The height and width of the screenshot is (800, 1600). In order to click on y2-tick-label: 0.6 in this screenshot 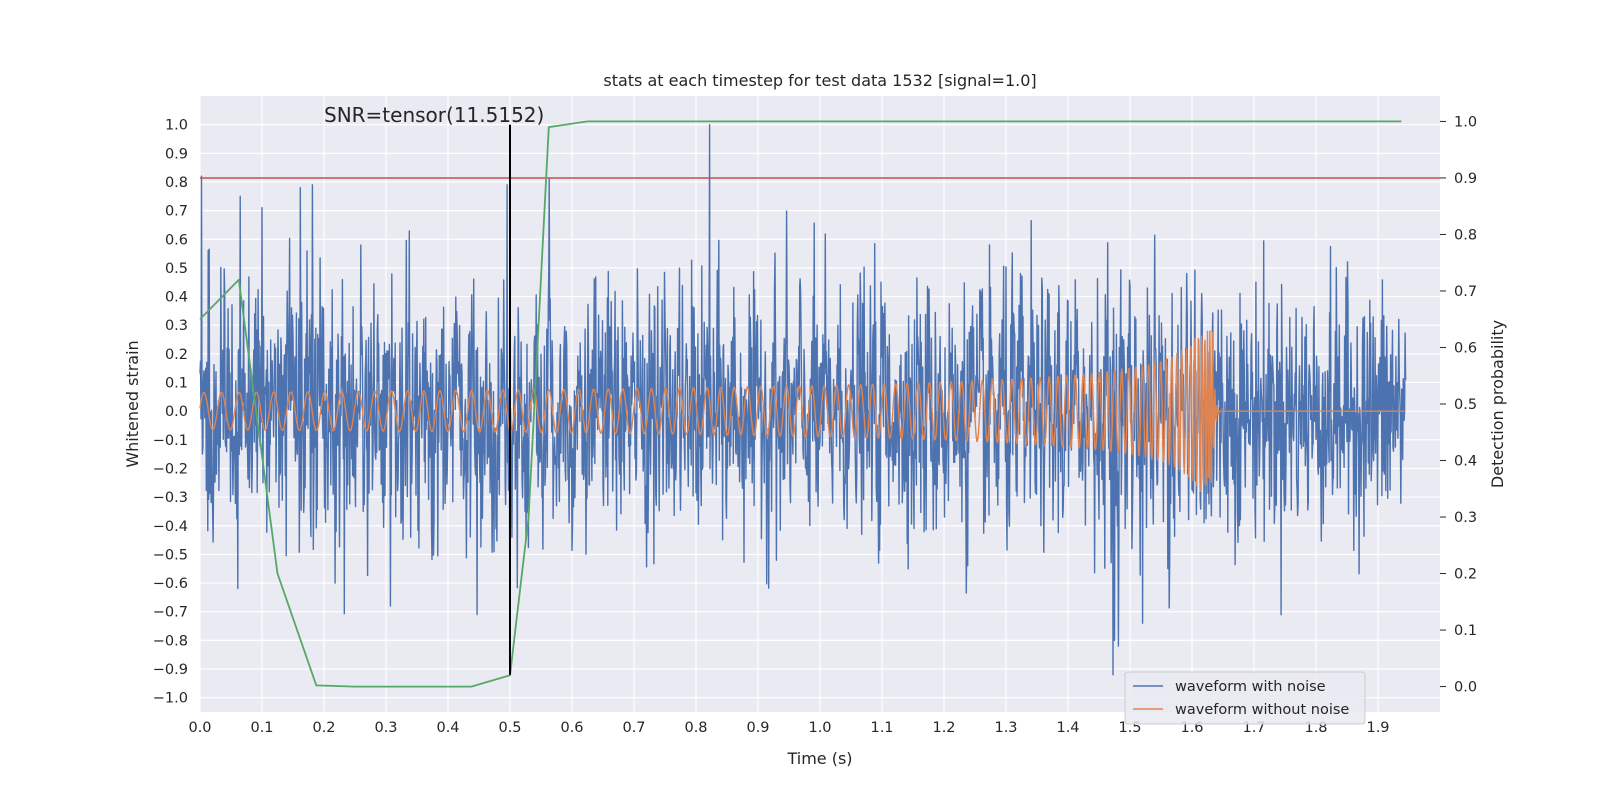, I will do `click(1465, 348)`.